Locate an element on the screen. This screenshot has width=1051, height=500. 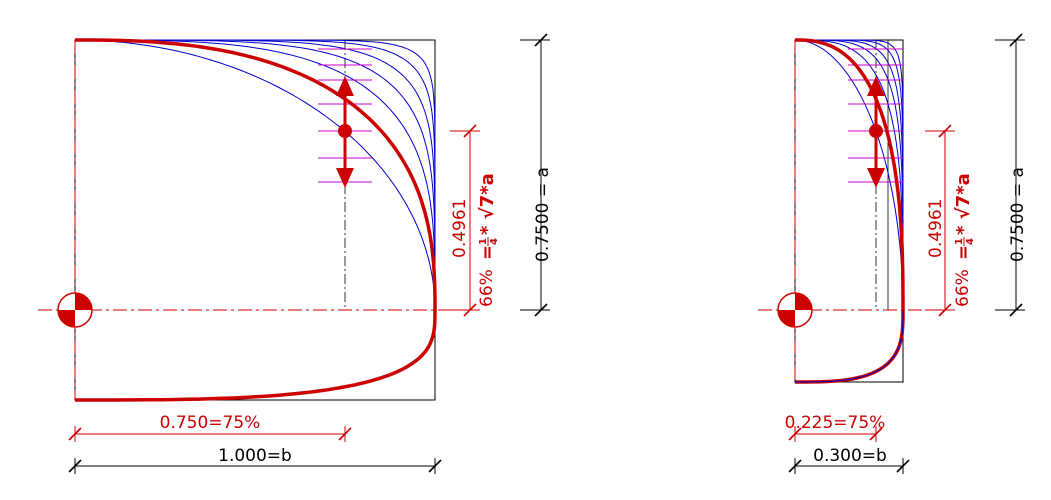
right-bottom-curve is located at coordinates (850, 347).